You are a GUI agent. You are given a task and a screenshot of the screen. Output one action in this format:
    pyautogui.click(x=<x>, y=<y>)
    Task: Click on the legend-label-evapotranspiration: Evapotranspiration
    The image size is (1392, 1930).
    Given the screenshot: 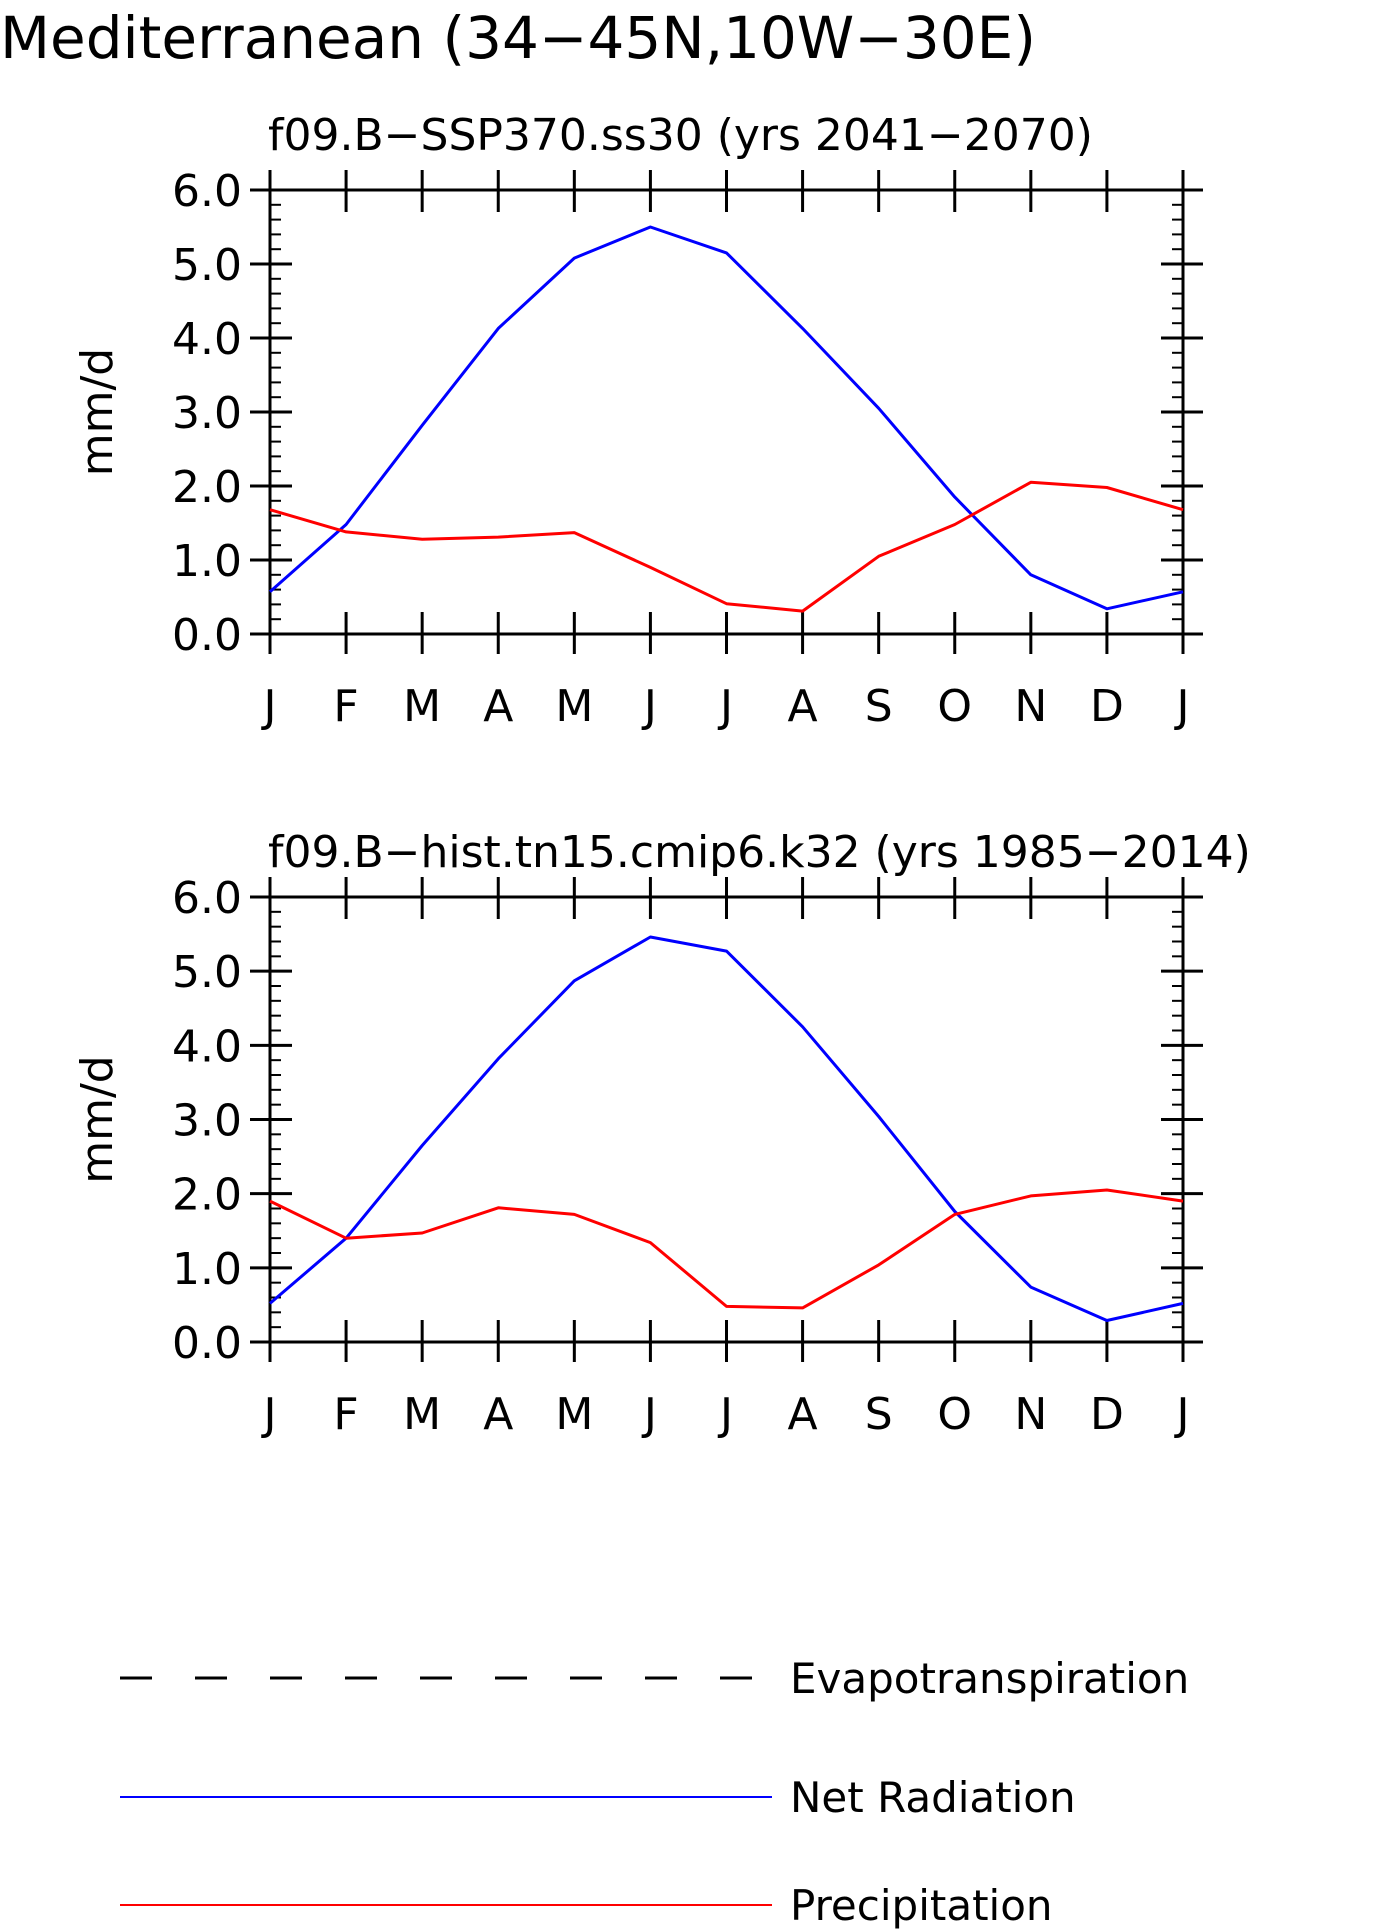 What is the action you would take?
    pyautogui.click(x=989, y=1678)
    